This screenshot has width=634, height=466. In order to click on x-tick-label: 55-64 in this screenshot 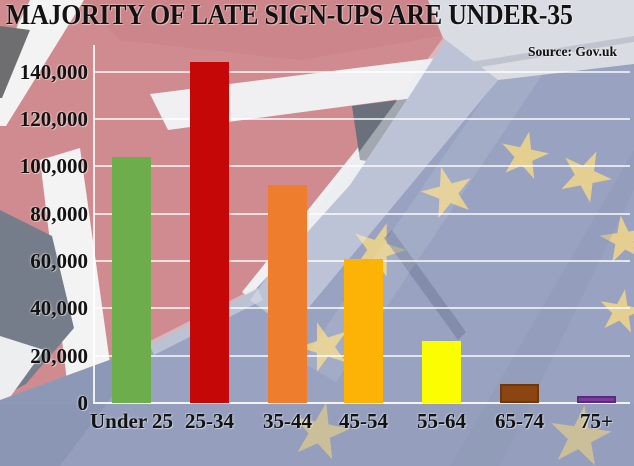, I will do `click(441, 421)`.